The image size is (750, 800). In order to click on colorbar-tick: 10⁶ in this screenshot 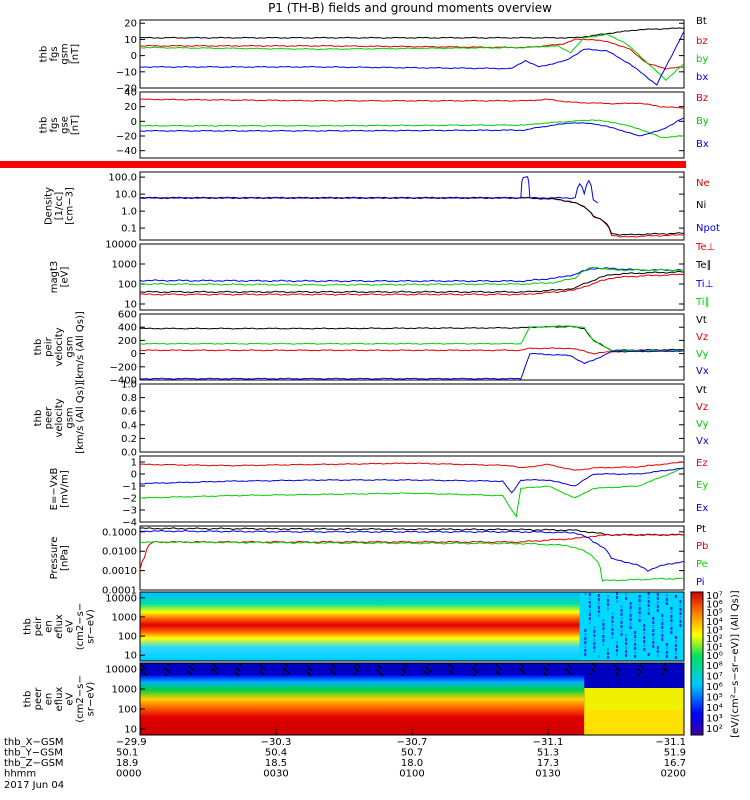, I will do `click(714, 687)`.